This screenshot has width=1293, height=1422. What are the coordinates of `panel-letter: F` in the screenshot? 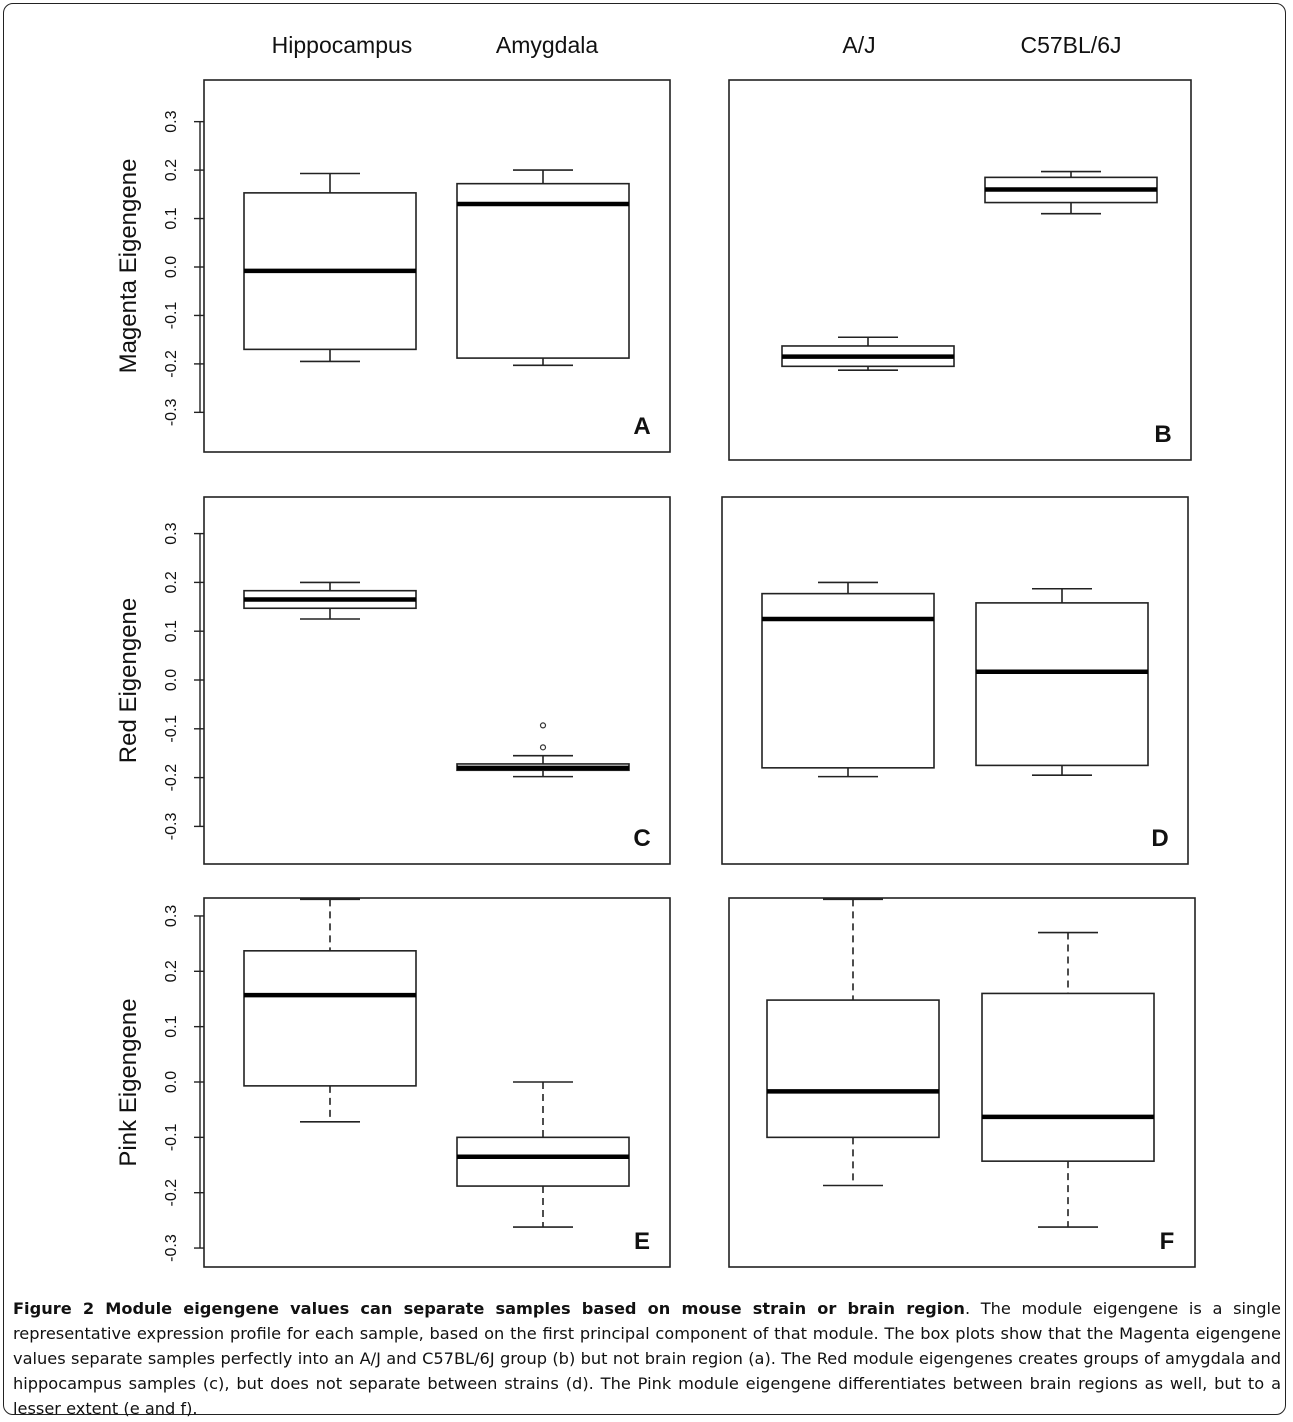 It's located at (1167, 1241).